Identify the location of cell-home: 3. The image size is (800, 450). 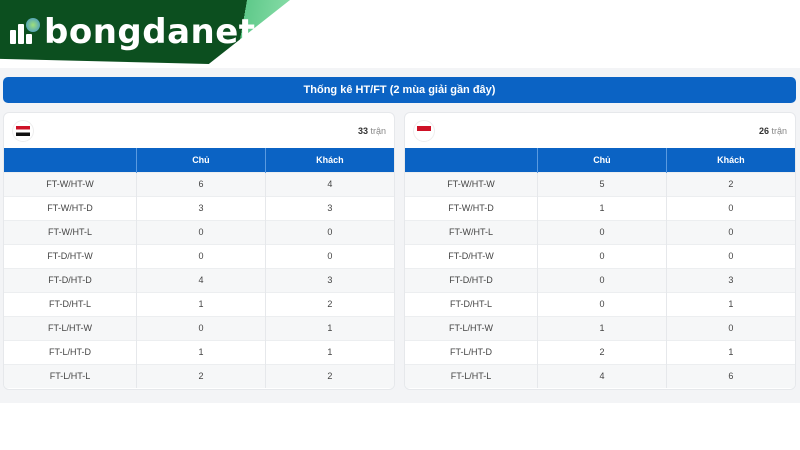
(201, 207).